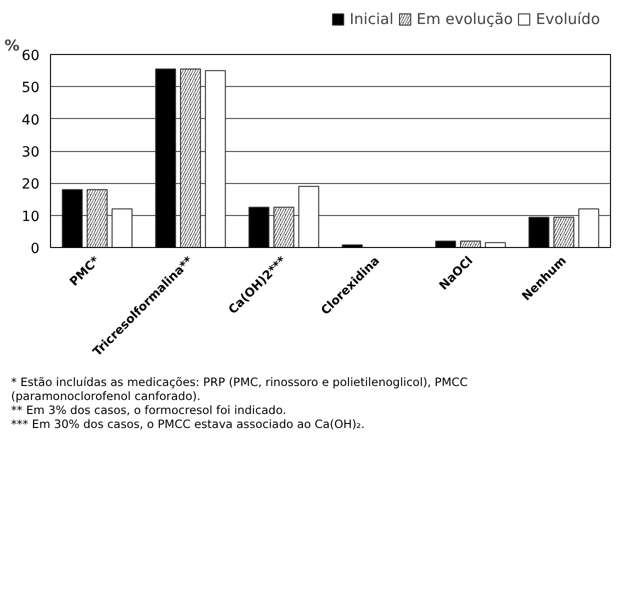  Describe the element at coordinates (148, 410) in the screenshot. I see `text: ** Em 3% dos casos, o formocresol foi indicado.` at that location.